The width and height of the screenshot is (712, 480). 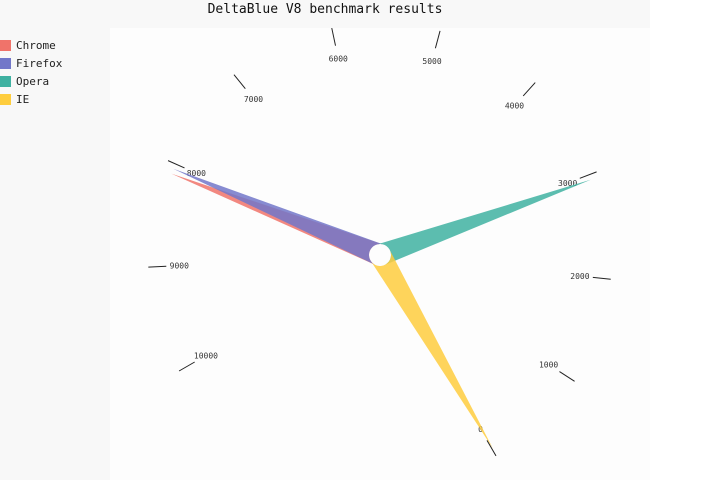 What do you see at coordinates (36, 45) in the screenshot?
I see `legend-label-chrome: Chrome` at bounding box center [36, 45].